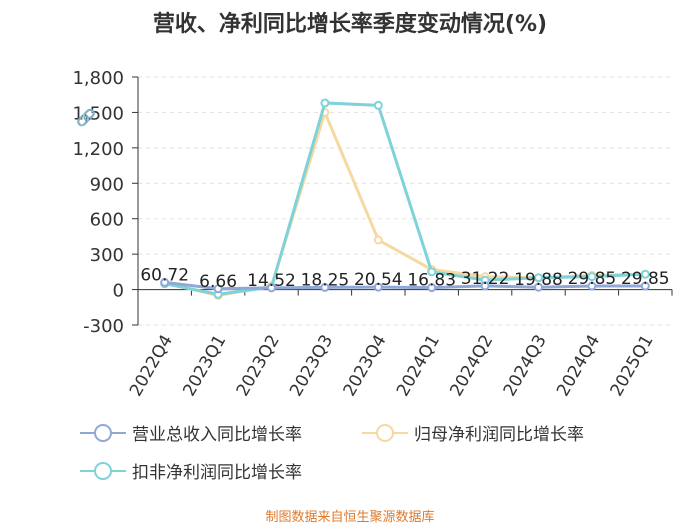 This screenshot has height=525, width=700. Describe the element at coordinates (98, 149) in the screenshot. I see `y-tick-label: 1,200` at that location.